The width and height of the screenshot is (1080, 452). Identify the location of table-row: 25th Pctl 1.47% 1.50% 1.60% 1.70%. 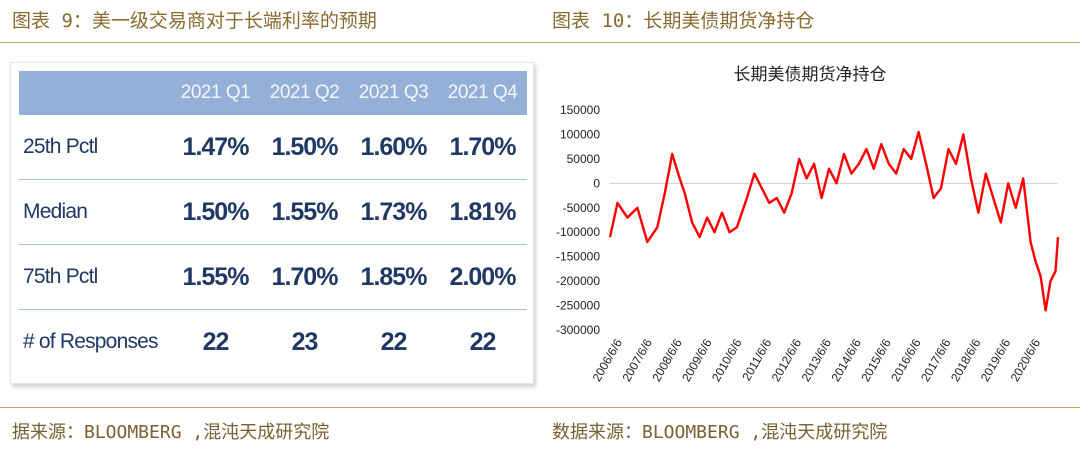
(273, 147).